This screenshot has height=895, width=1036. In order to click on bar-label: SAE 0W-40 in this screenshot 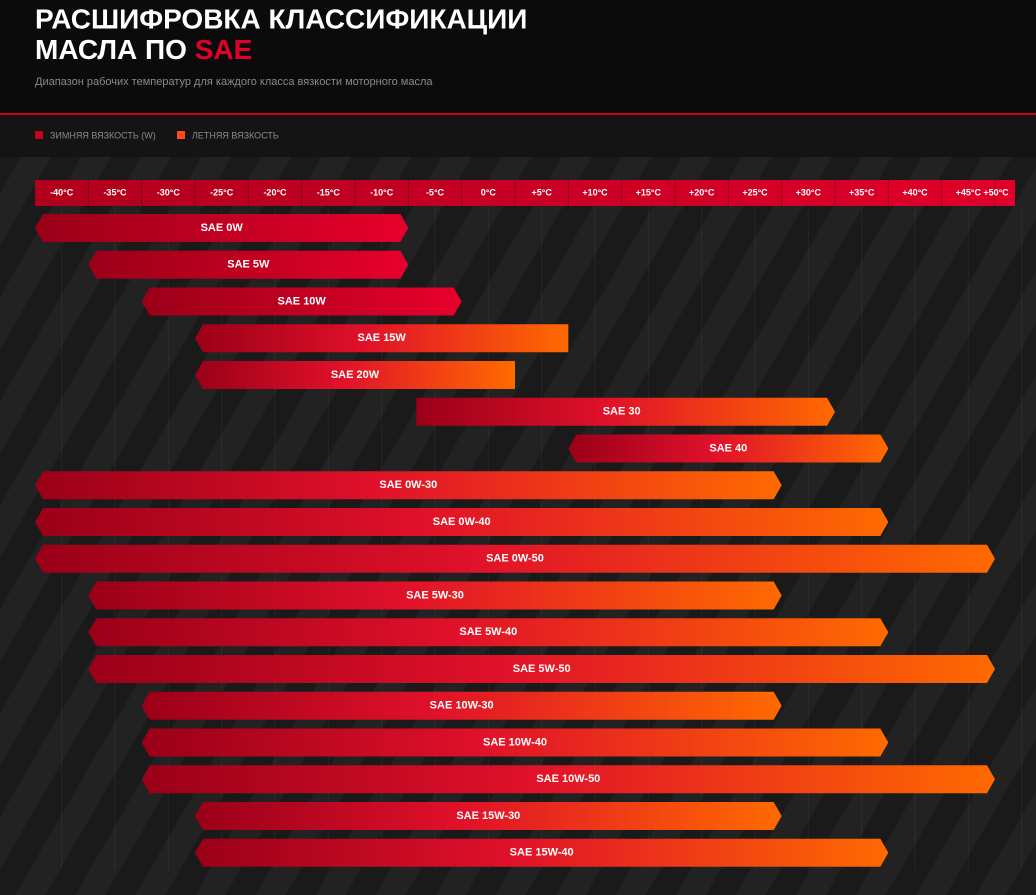, I will do `click(462, 522)`.